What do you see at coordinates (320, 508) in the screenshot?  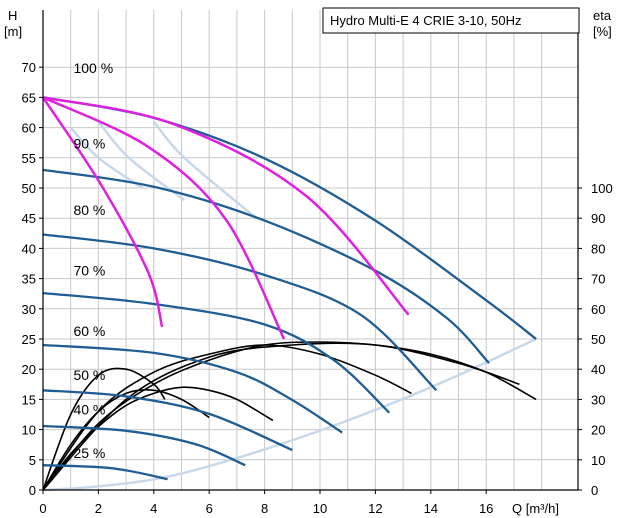 I see `x-tick-label: 10` at bounding box center [320, 508].